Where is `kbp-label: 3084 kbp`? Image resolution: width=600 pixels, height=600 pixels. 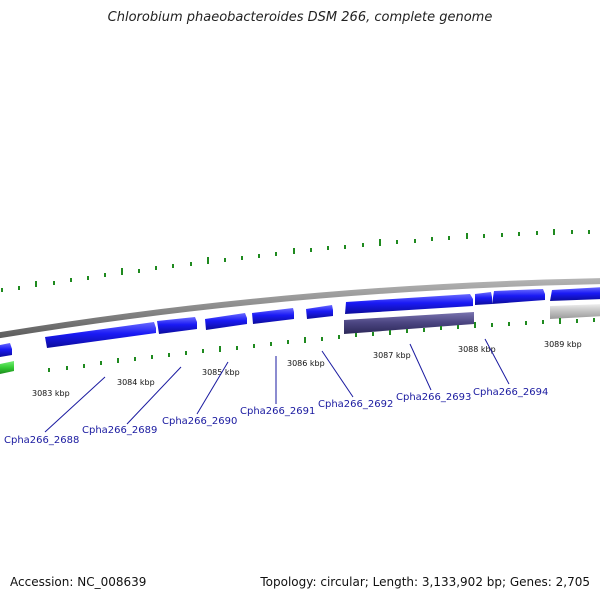 kbp-label: 3084 kbp is located at coordinates (136, 382).